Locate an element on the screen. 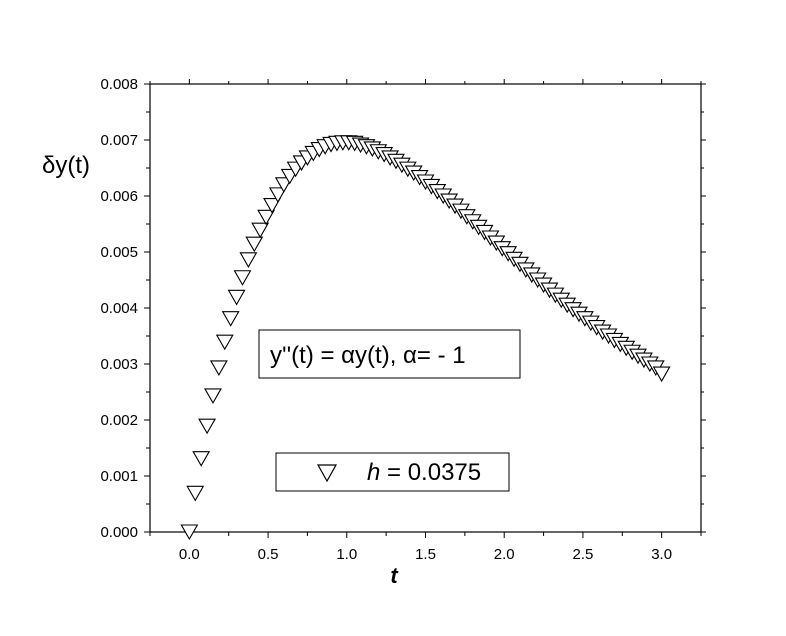  x-tick-label: 2.0 is located at coordinates (504, 554).